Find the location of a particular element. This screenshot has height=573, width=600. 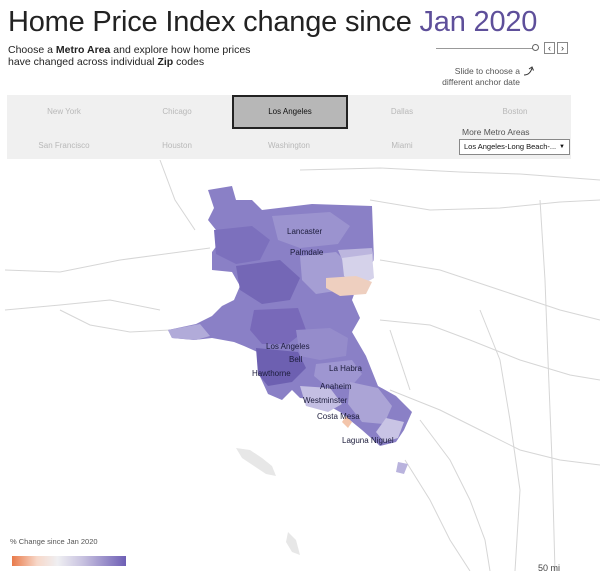

anchor-date-slider-track is located at coordinates (485, 48).